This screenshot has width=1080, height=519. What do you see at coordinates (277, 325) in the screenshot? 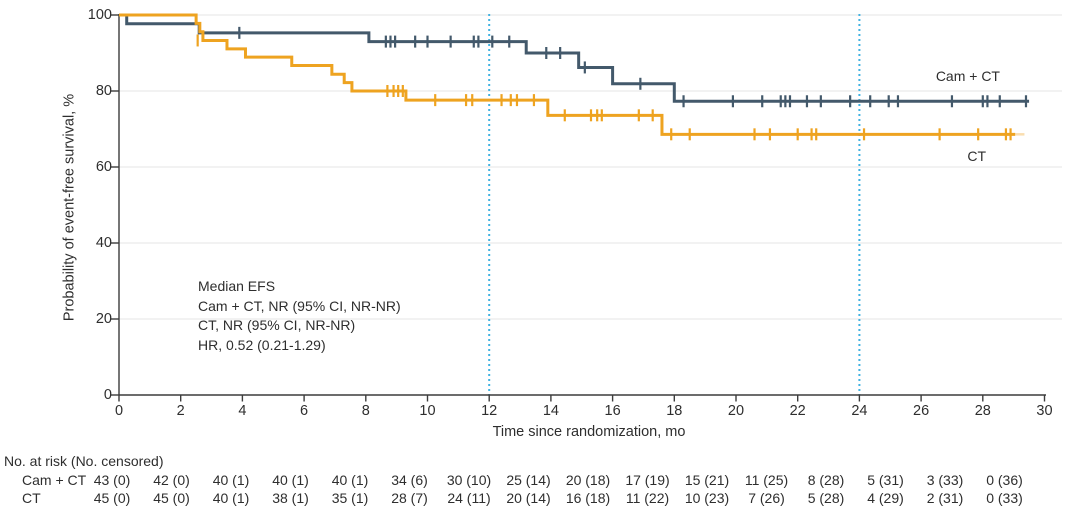
I see `annotation-line-ct: CT, NR (95% CI, NR-NR)` at bounding box center [277, 325].